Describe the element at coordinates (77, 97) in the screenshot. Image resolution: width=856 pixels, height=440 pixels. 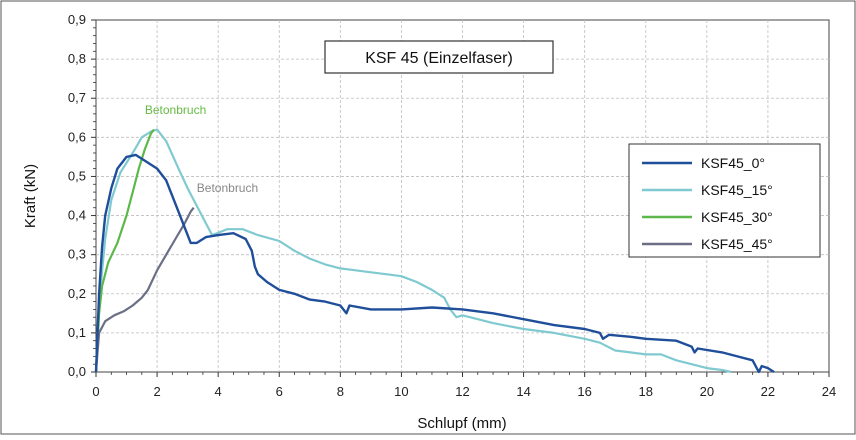
I see `y-tick-label: 0,7` at that location.